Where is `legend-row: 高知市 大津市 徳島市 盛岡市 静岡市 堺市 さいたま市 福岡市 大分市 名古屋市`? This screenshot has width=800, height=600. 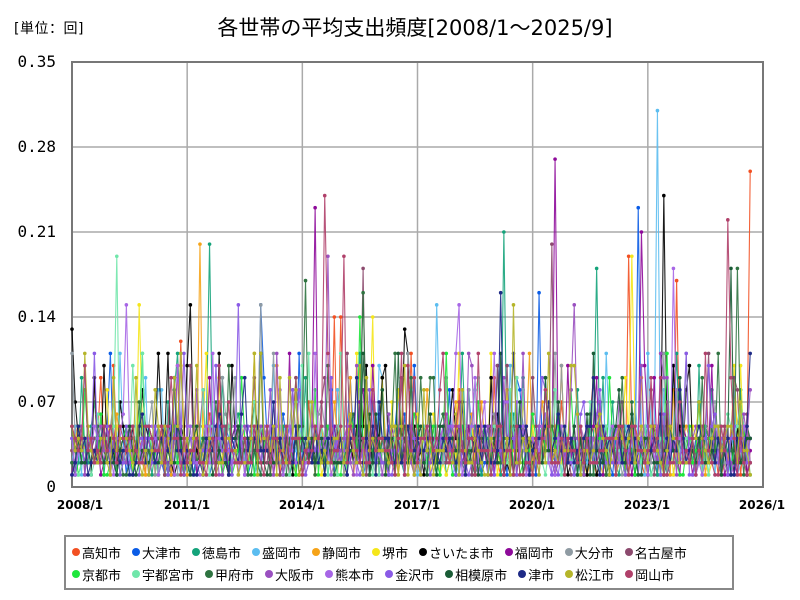 legend-row: 高知市 大津市 徳島市 盛岡市 静岡市 堺市 さいたま市 福岡市 大分市 名古屋市 is located at coordinates (399, 552).